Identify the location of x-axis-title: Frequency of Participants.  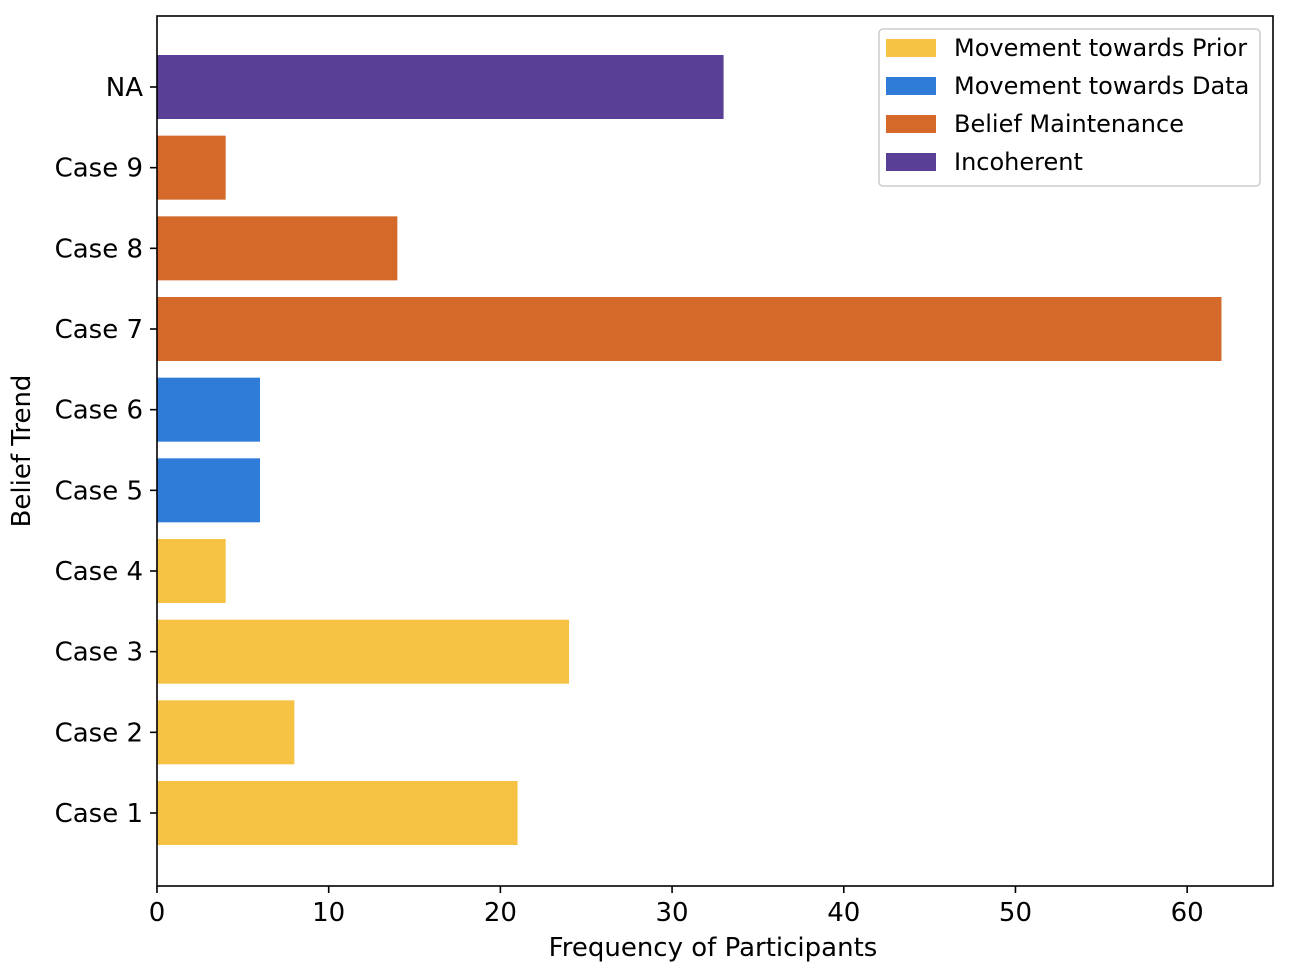
(713, 948).